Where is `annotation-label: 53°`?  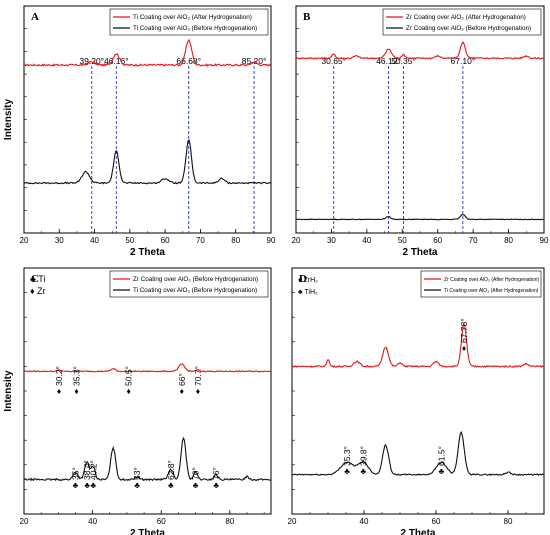
annotation-label: 53° is located at coordinates (137, 473).